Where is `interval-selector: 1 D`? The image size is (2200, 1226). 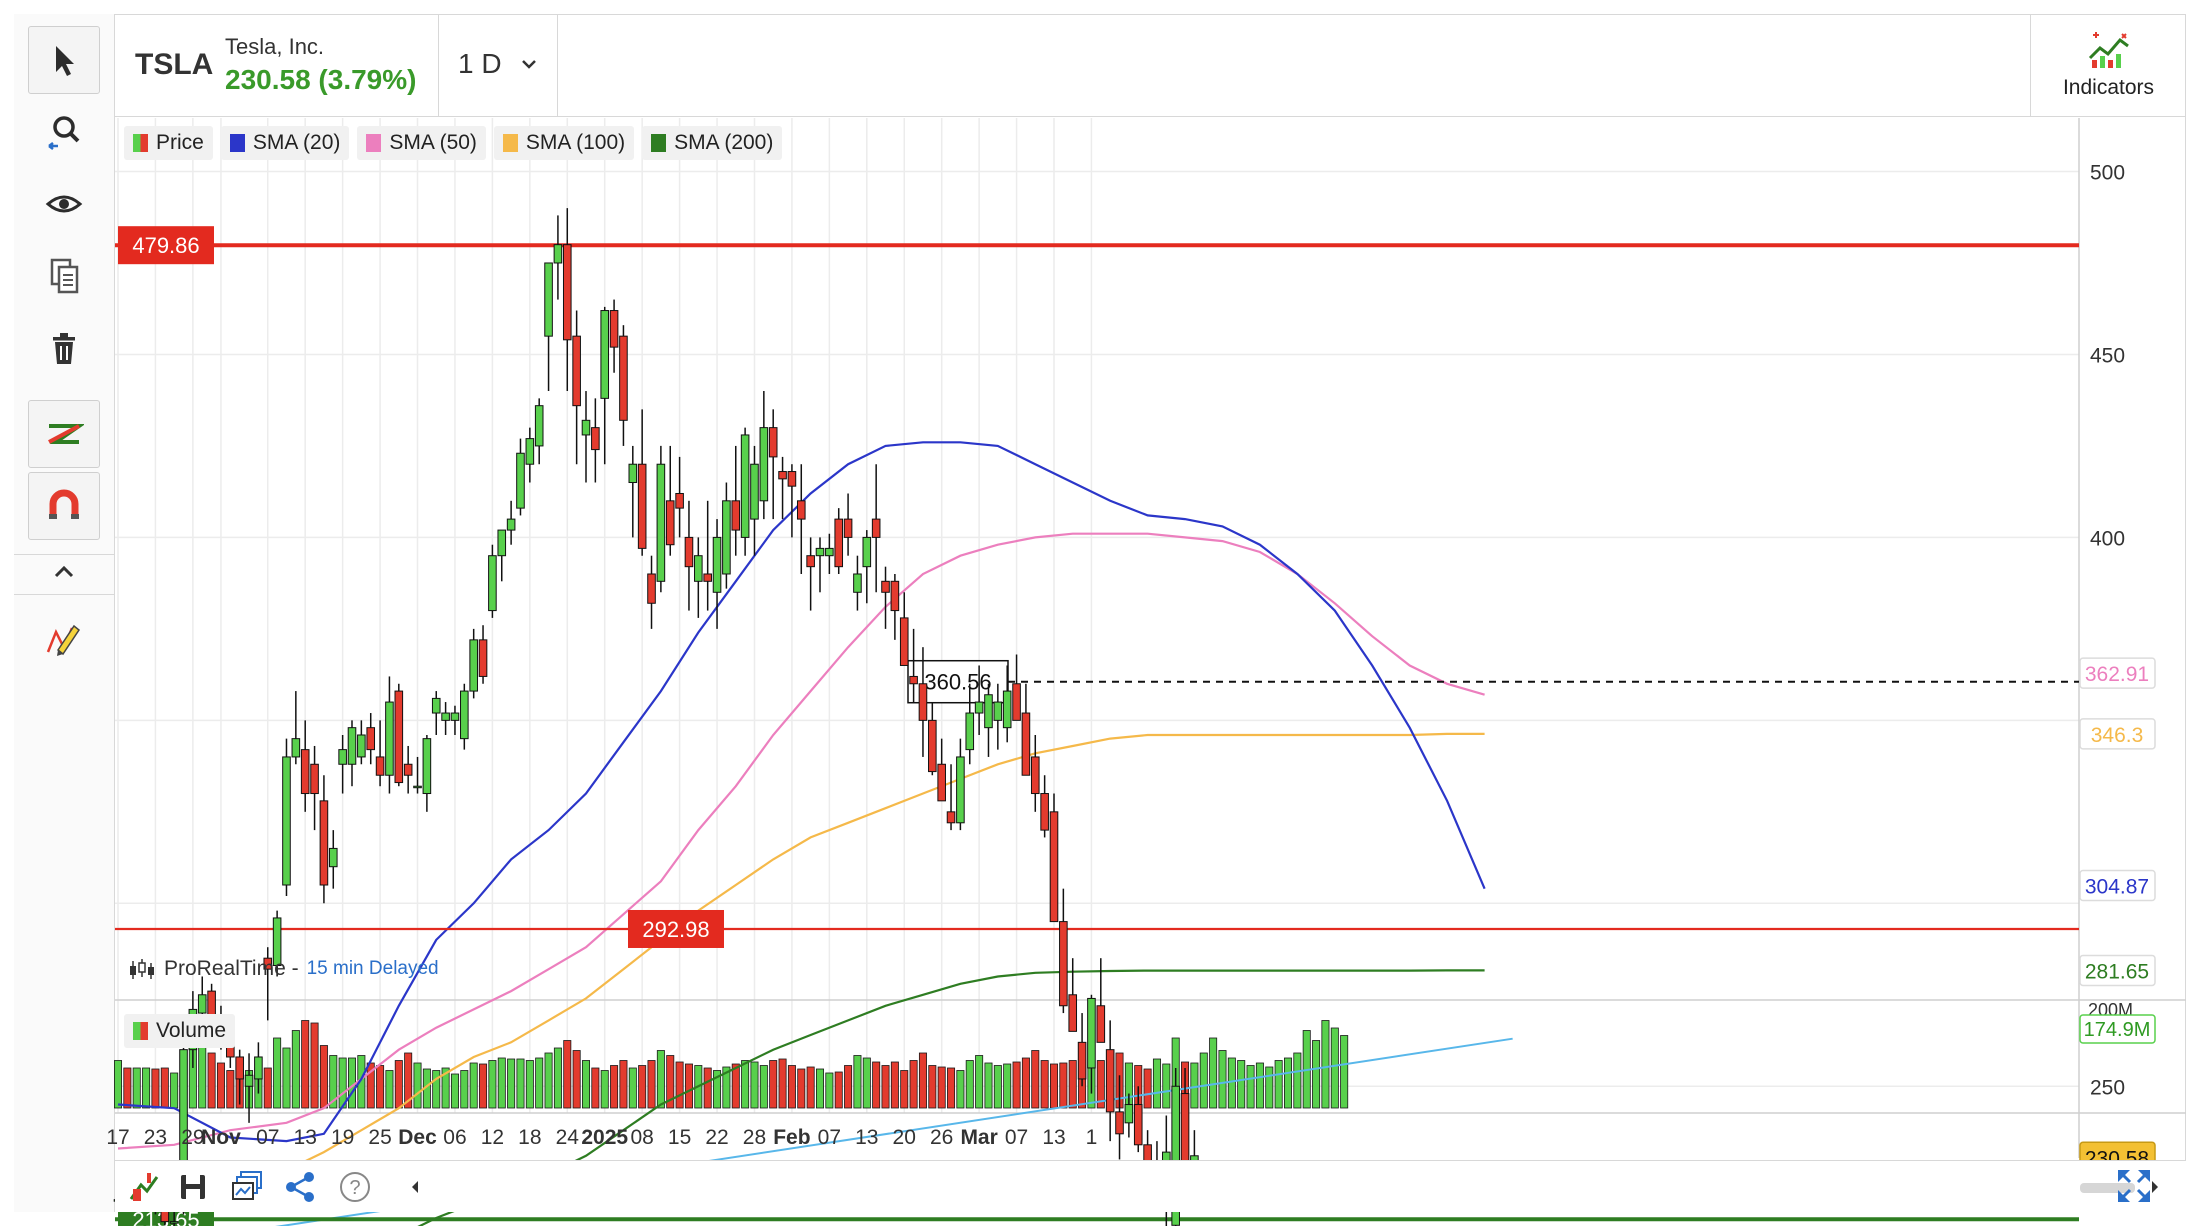
interval-selector: 1 D is located at coordinates (498, 64).